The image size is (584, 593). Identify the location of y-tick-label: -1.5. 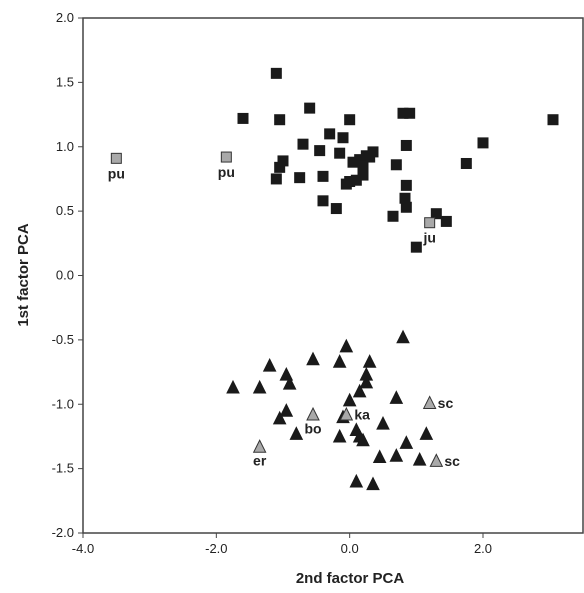
(63, 468).